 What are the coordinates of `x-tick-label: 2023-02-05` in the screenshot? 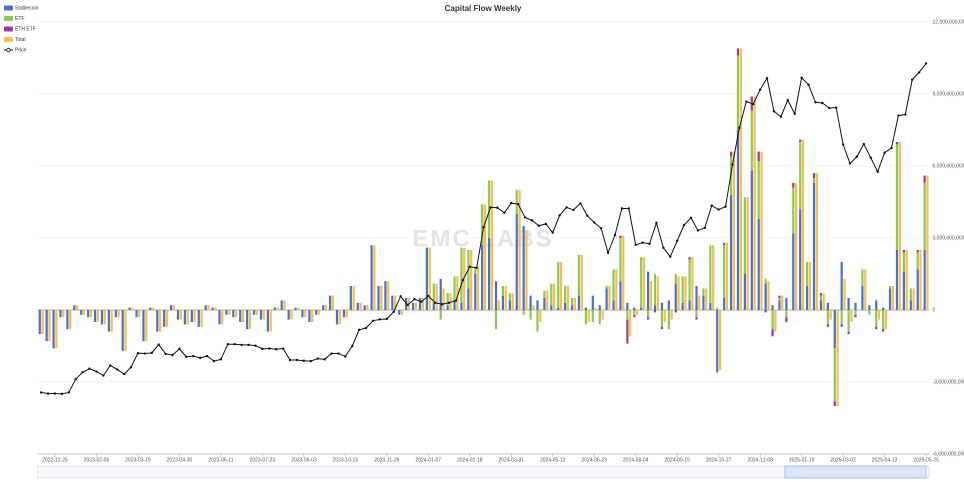 It's located at (97, 460).